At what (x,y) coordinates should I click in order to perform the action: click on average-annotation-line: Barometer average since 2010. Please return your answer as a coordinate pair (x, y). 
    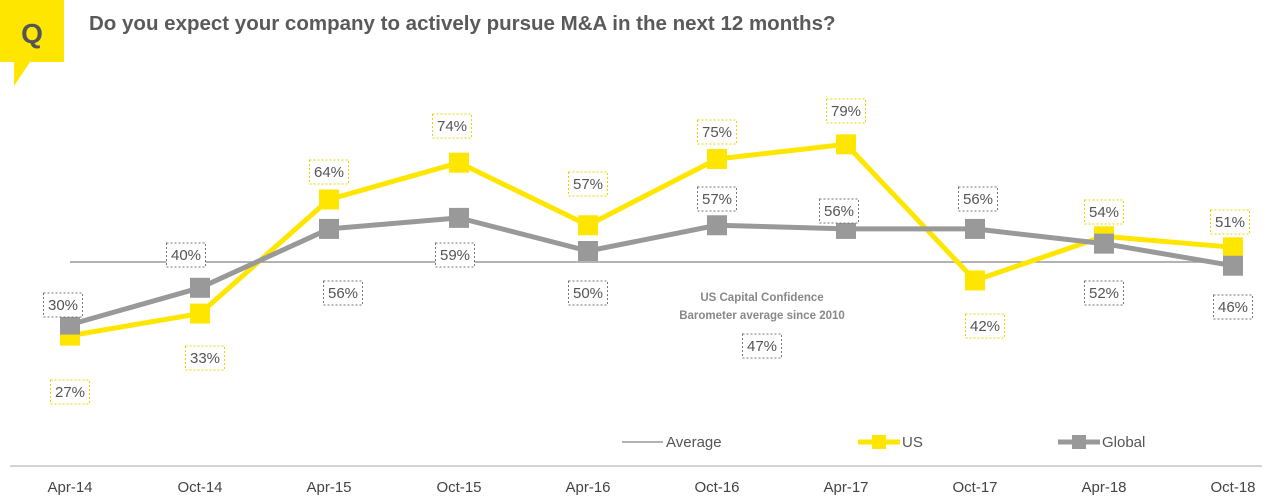
    Looking at the image, I should click on (762, 316).